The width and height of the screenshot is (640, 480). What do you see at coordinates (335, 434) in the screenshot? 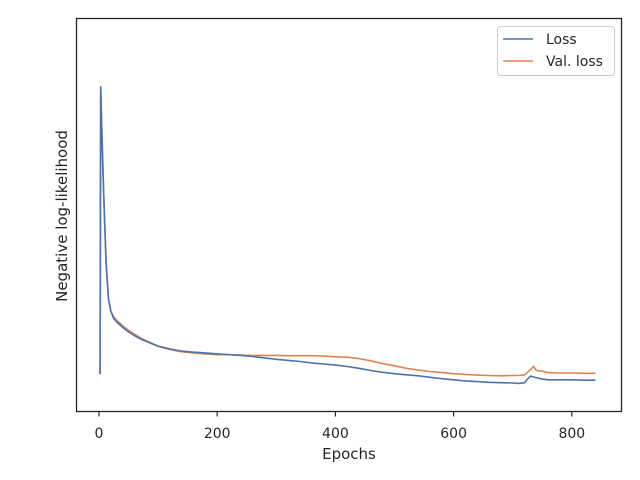
I see `x-tick-label: 400` at bounding box center [335, 434].